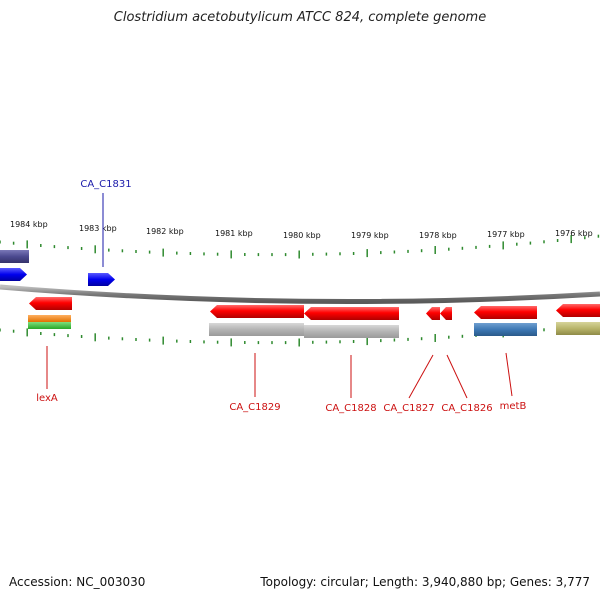 This screenshot has height=600, width=600. I want to click on gene-metb-track, so click(505, 329).